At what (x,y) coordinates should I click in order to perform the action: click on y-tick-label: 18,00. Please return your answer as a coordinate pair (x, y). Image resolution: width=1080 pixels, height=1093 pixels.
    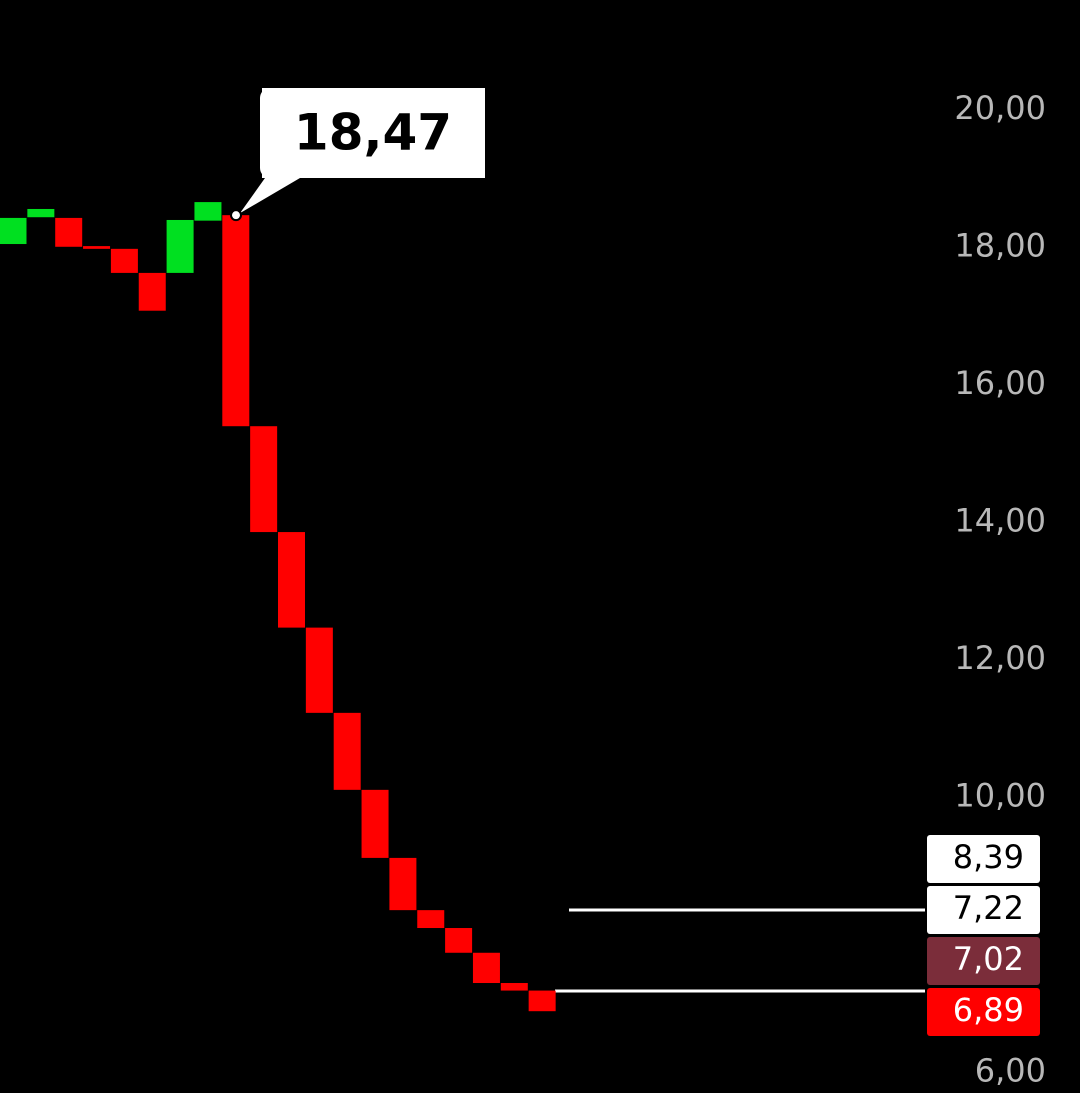
    Looking at the image, I should click on (1000, 245).